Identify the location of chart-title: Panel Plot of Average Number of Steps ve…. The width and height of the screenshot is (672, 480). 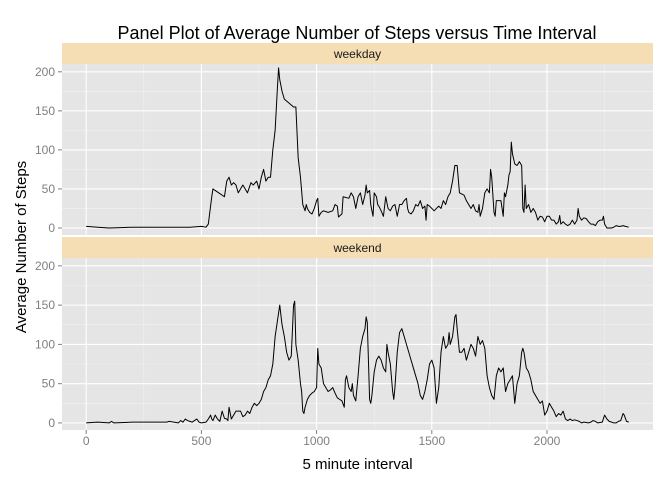
(357, 33).